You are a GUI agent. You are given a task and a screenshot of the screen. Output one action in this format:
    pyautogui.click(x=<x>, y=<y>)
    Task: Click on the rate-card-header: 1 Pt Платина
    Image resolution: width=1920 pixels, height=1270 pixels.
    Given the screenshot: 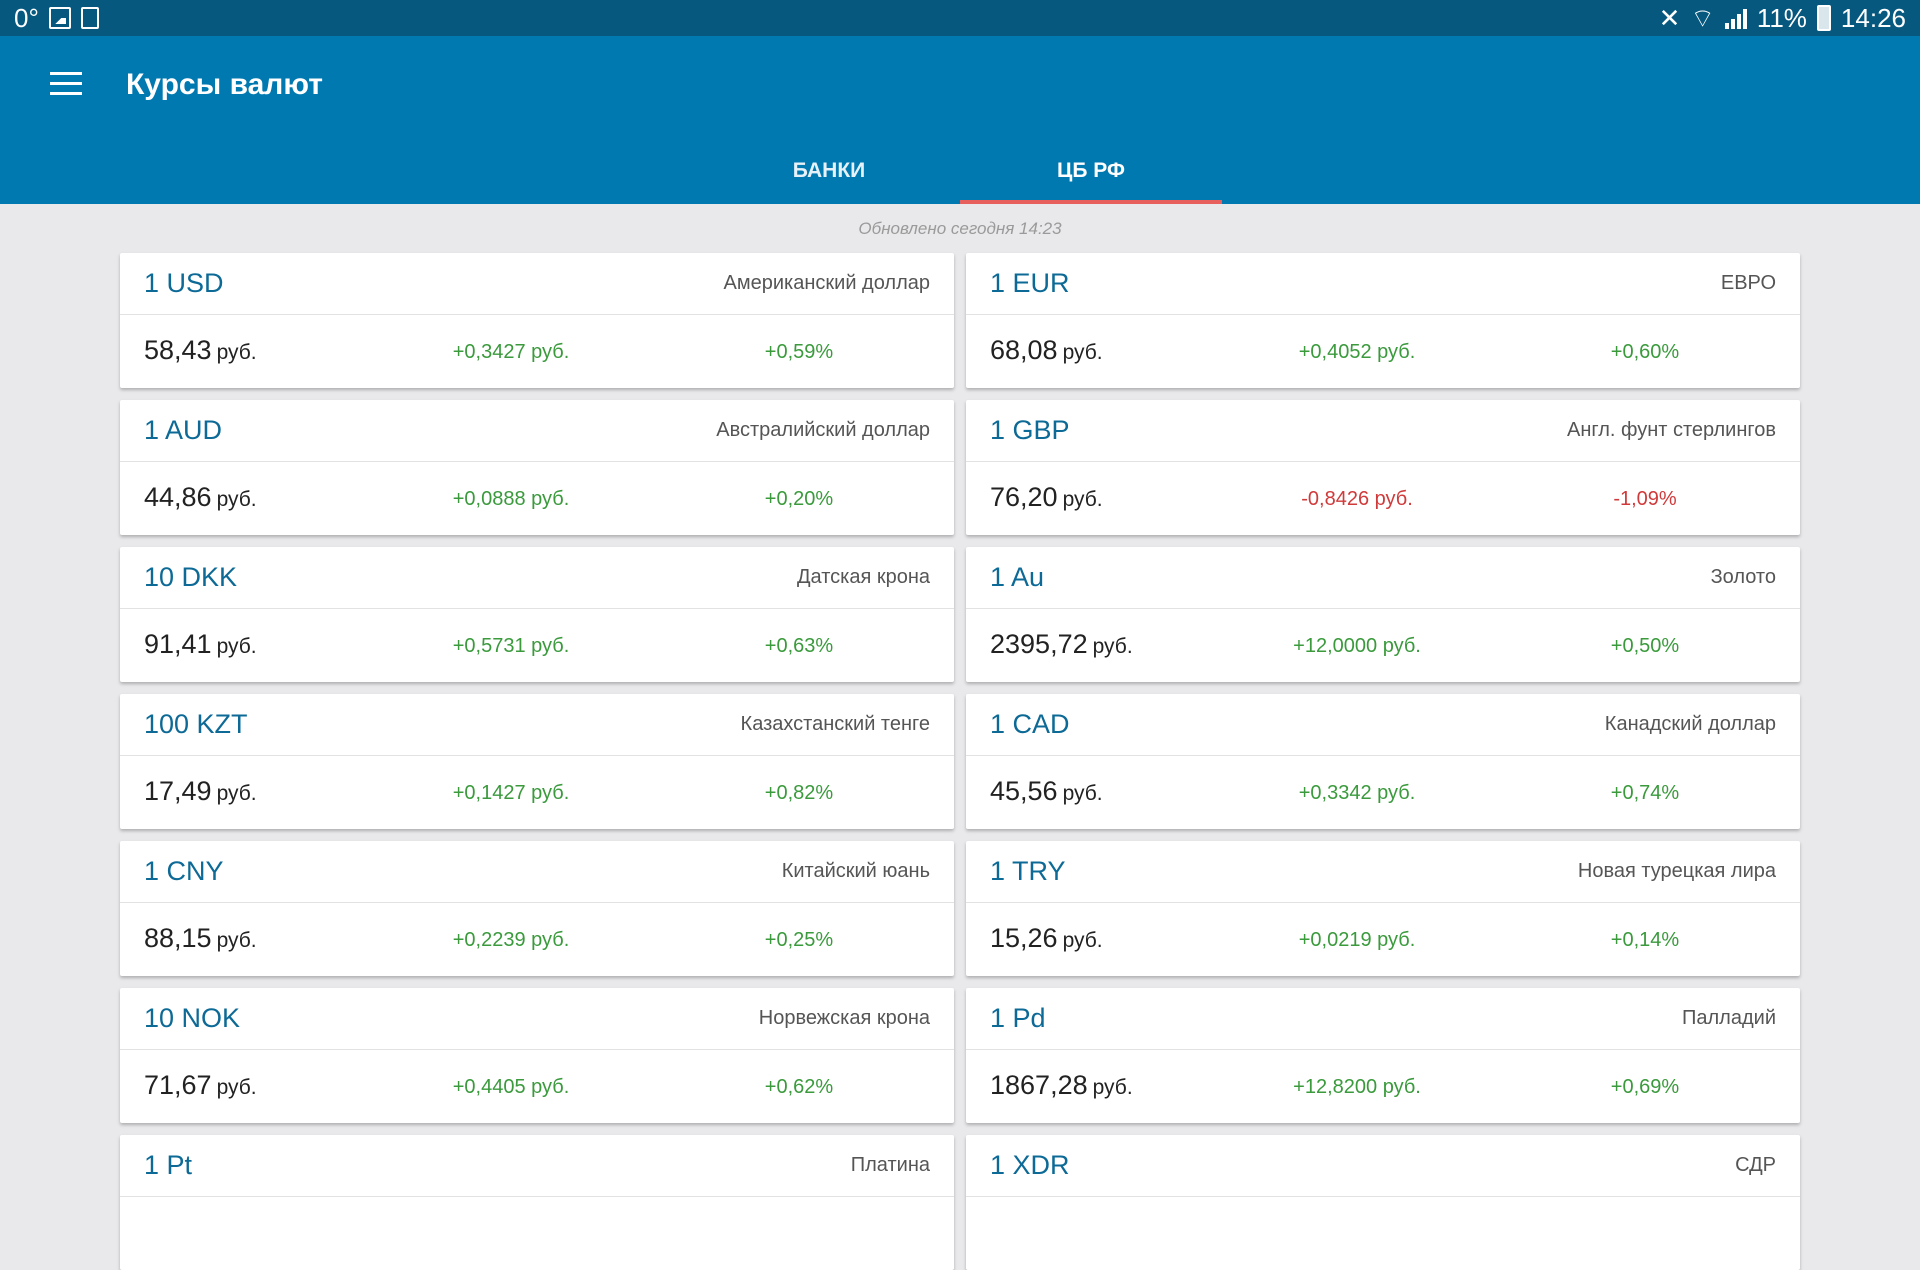 What is the action you would take?
    pyautogui.click(x=537, y=1166)
    